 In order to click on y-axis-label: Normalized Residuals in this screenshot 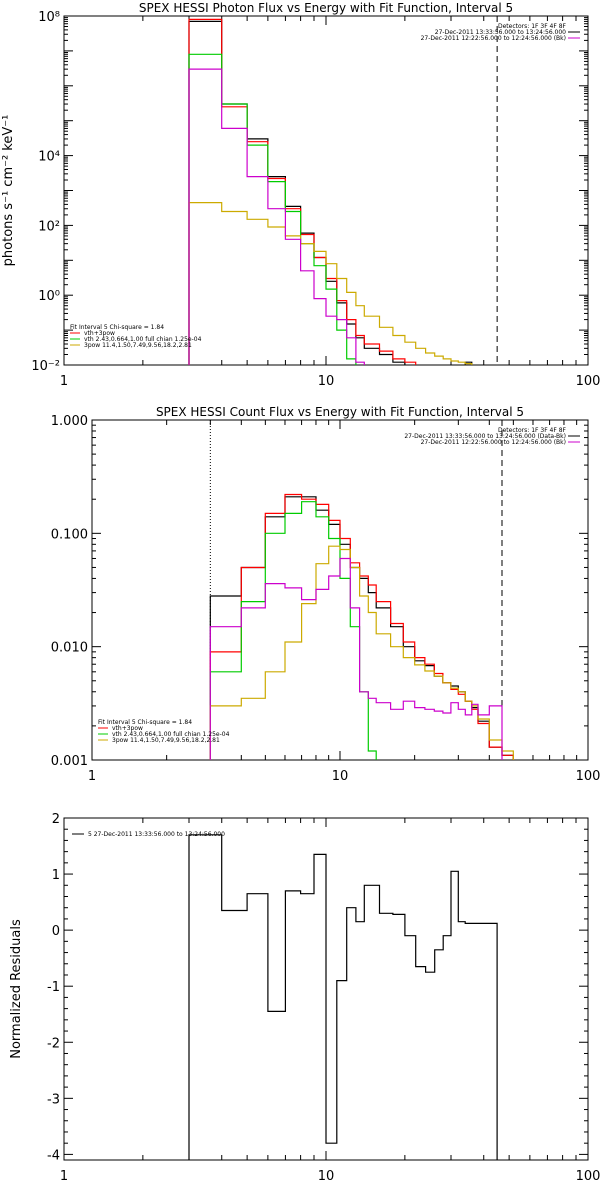, I will do `click(16, 989)`.